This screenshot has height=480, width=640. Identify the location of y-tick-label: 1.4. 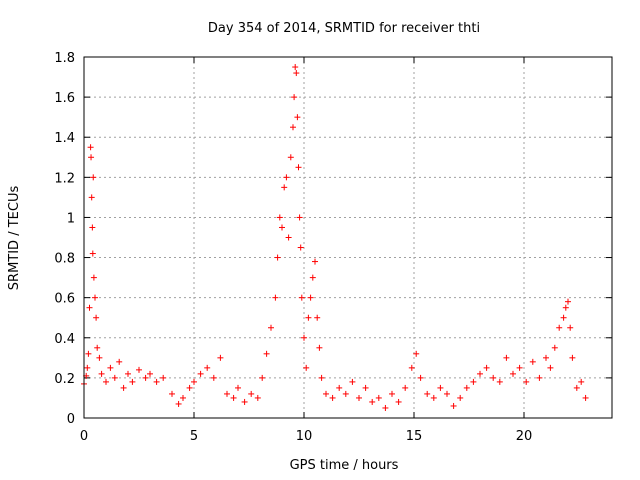
(64, 138).